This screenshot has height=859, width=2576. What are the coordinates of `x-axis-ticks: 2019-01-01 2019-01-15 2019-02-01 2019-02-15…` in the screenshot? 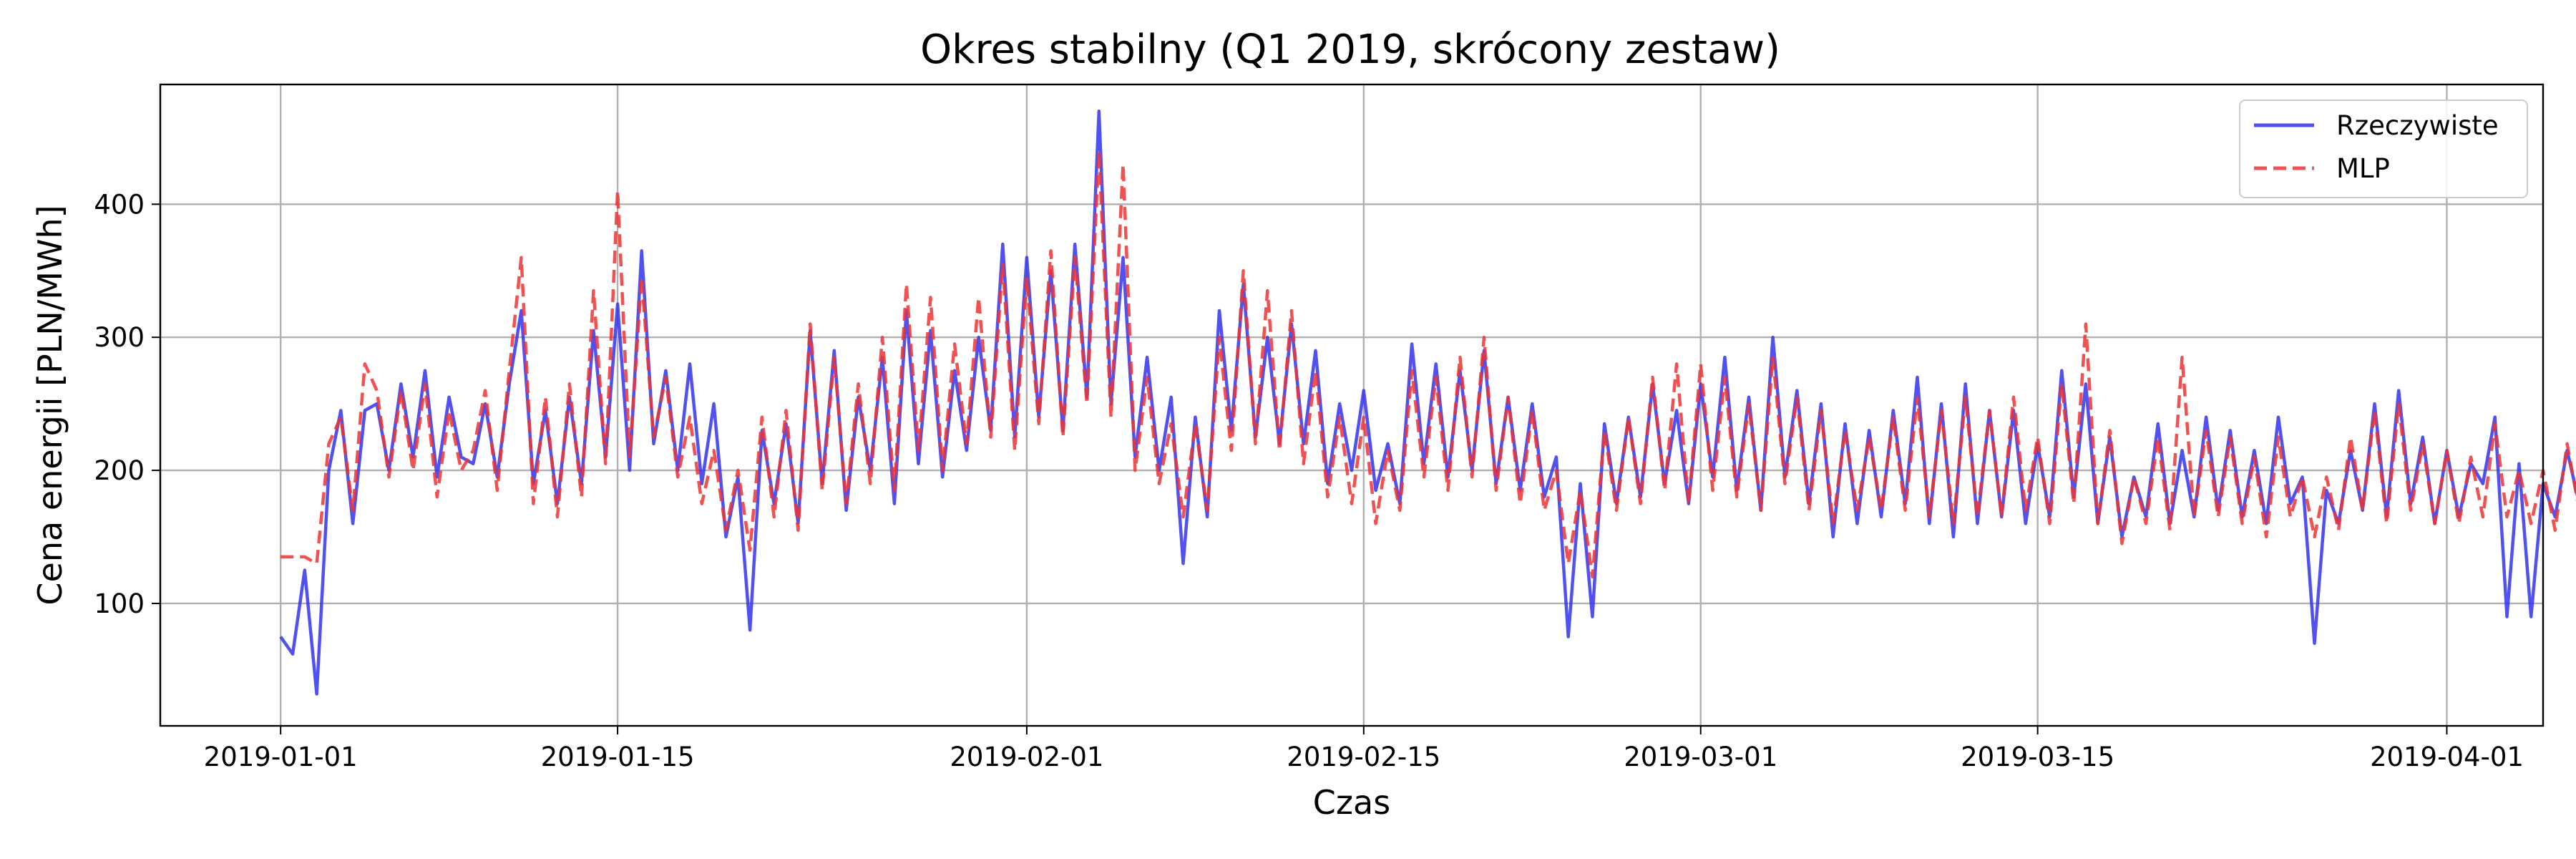 It's located at (1364, 749).